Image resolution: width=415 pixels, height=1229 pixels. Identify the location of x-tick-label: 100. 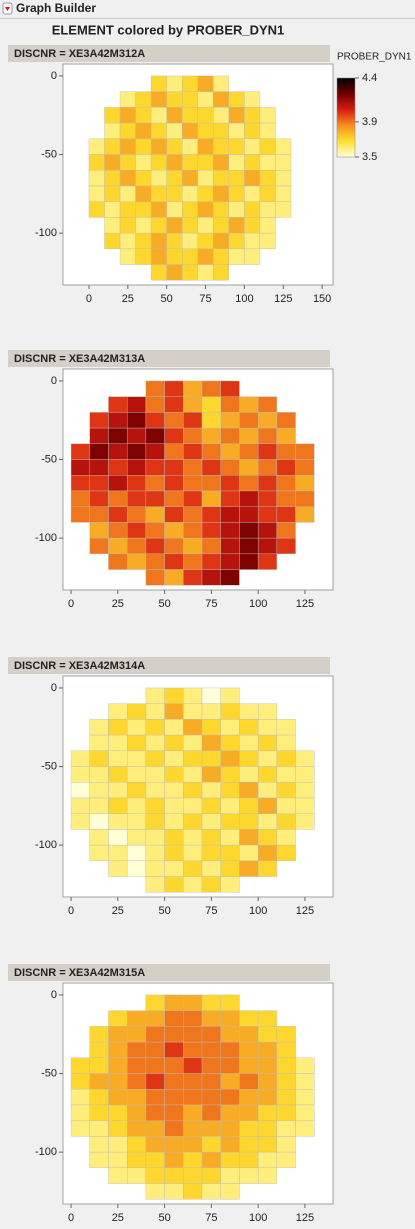
(258, 911).